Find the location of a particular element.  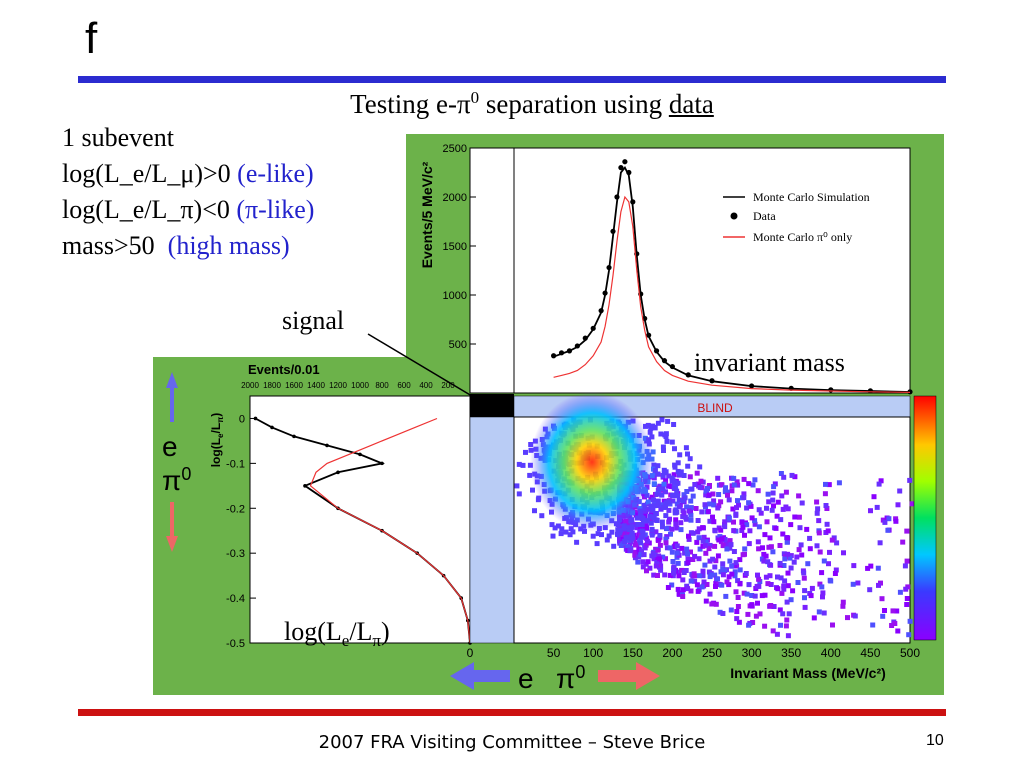

pi-down-arrow is located at coordinates (172, 527).